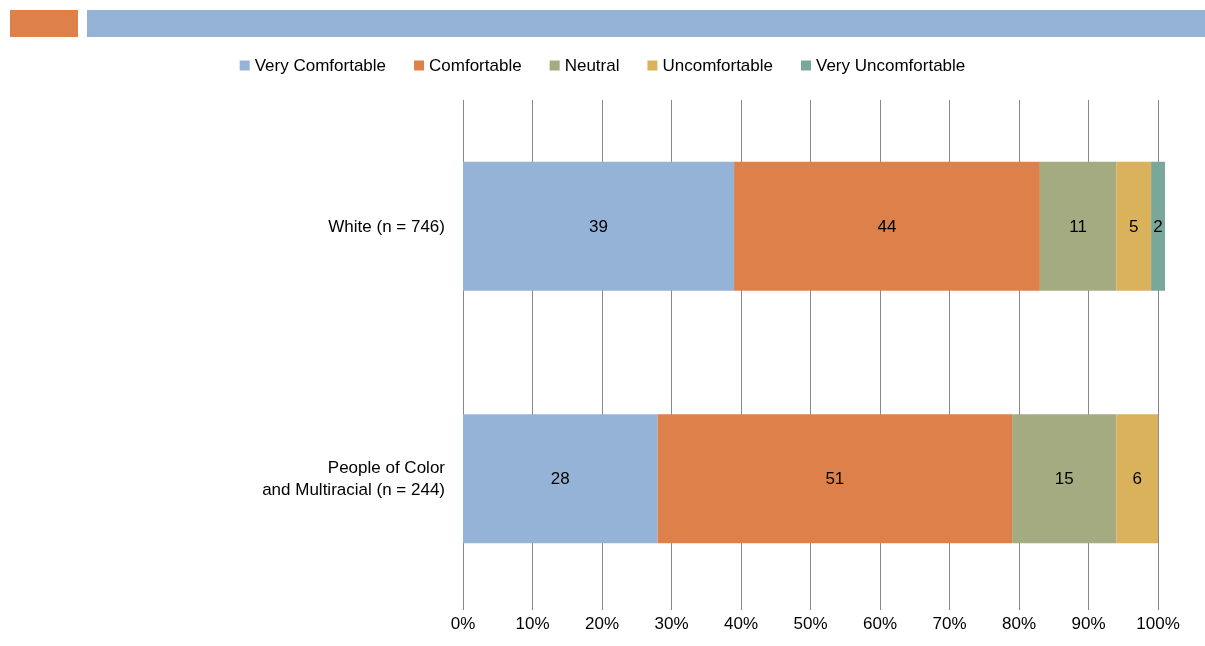 This screenshot has width=1205, height=646. I want to click on data-label: 39, so click(598, 226).